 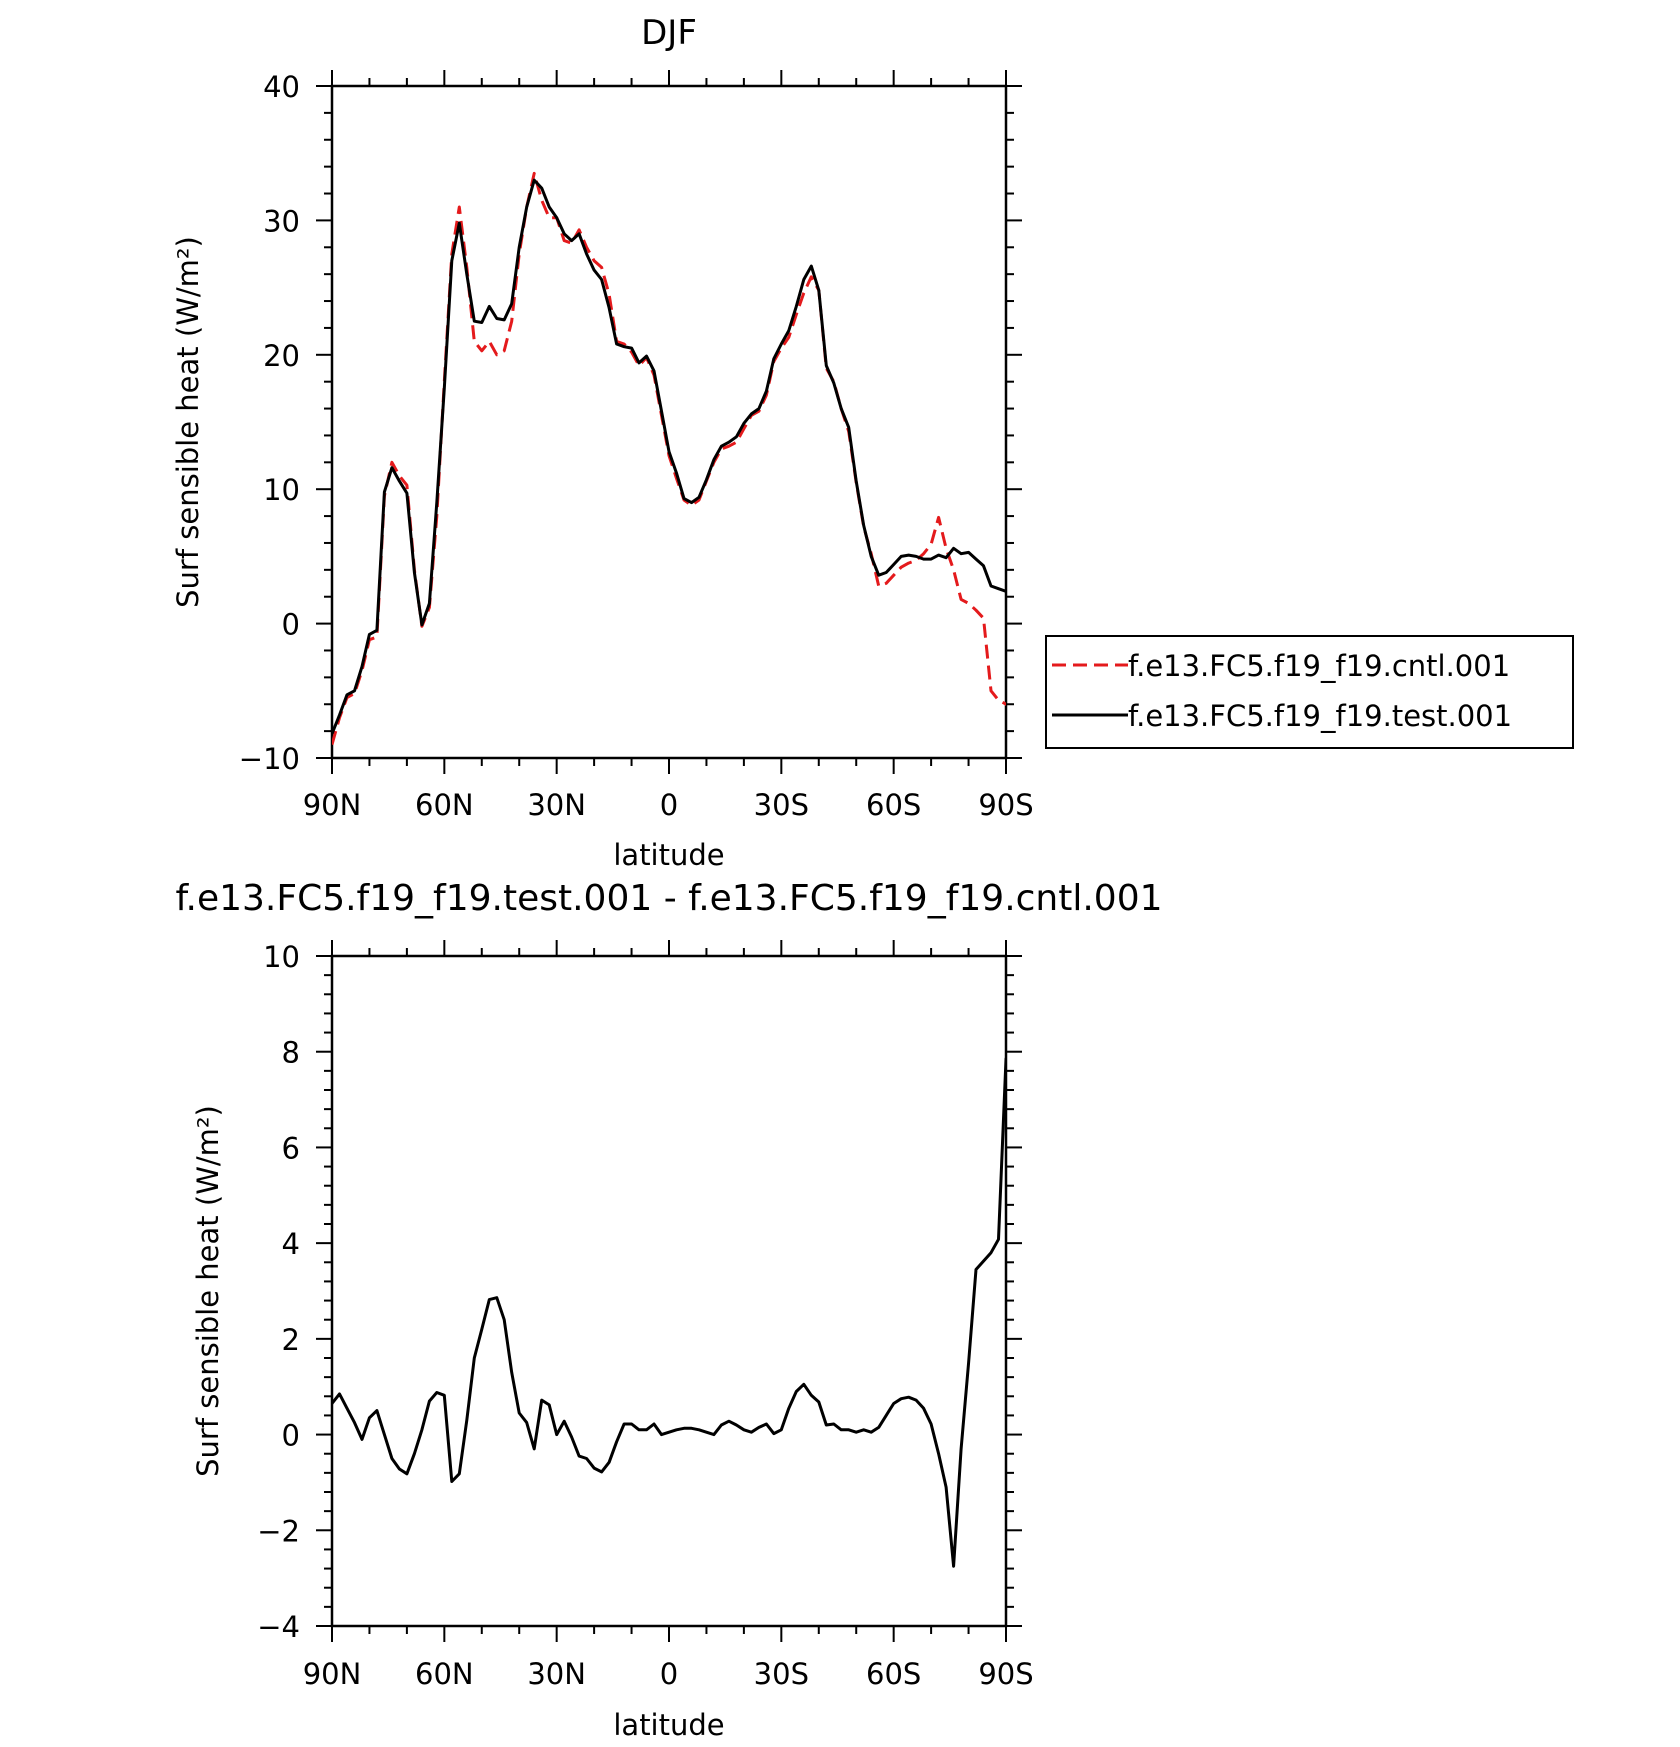 What do you see at coordinates (291, 1340) in the screenshot?
I see `y-tick-label: 2` at bounding box center [291, 1340].